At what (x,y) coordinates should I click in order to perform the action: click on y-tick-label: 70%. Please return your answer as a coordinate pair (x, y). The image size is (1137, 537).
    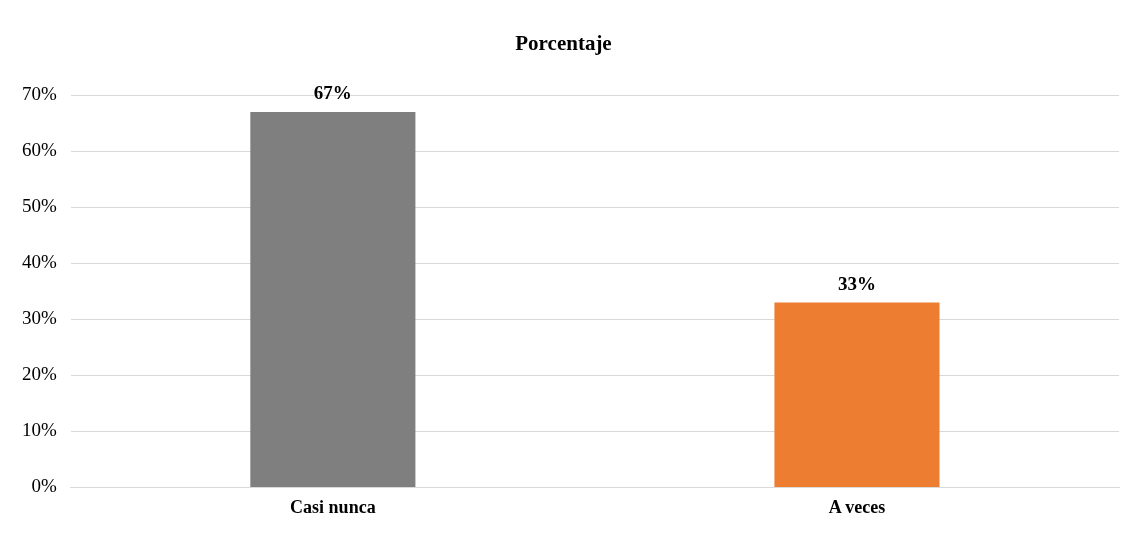
    Looking at the image, I should click on (39, 94).